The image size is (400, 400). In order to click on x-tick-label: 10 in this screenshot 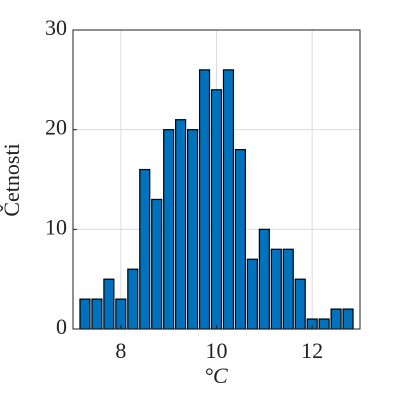, I will do `click(217, 350)`.